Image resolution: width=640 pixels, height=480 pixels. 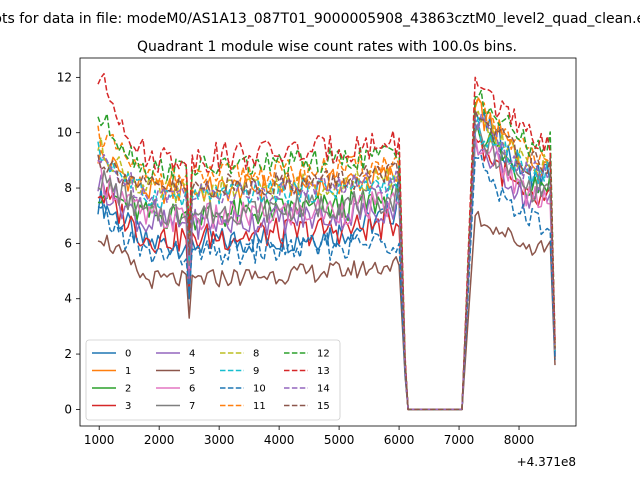 I want to click on legend-label-14: 14, so click(x=323, y=389).